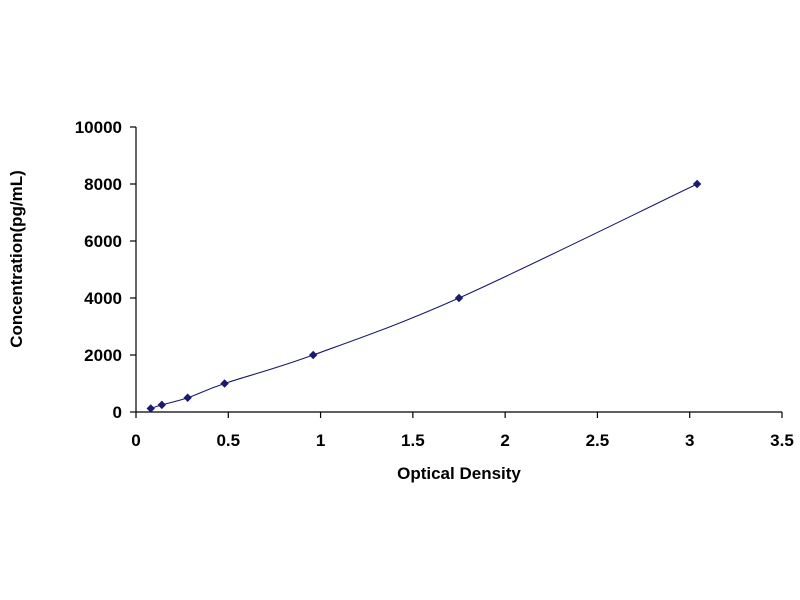 The height and width of the screenshot is (600, 800). I want to click on x-tick-label: 3.5, so click(782, 440).